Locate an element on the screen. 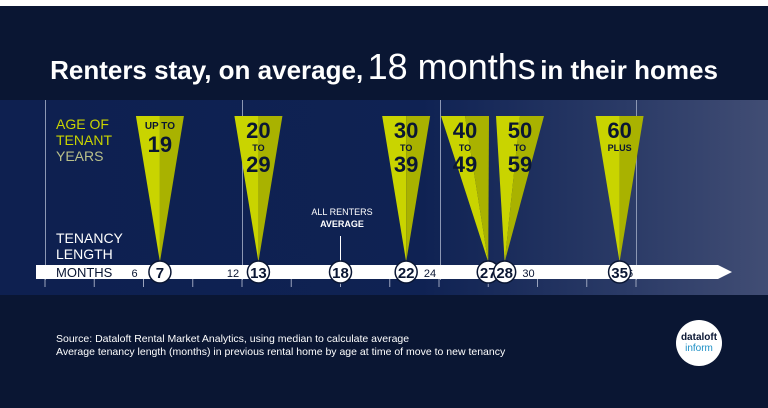  value-label-1: 13 is located at coordinates (258, 273).